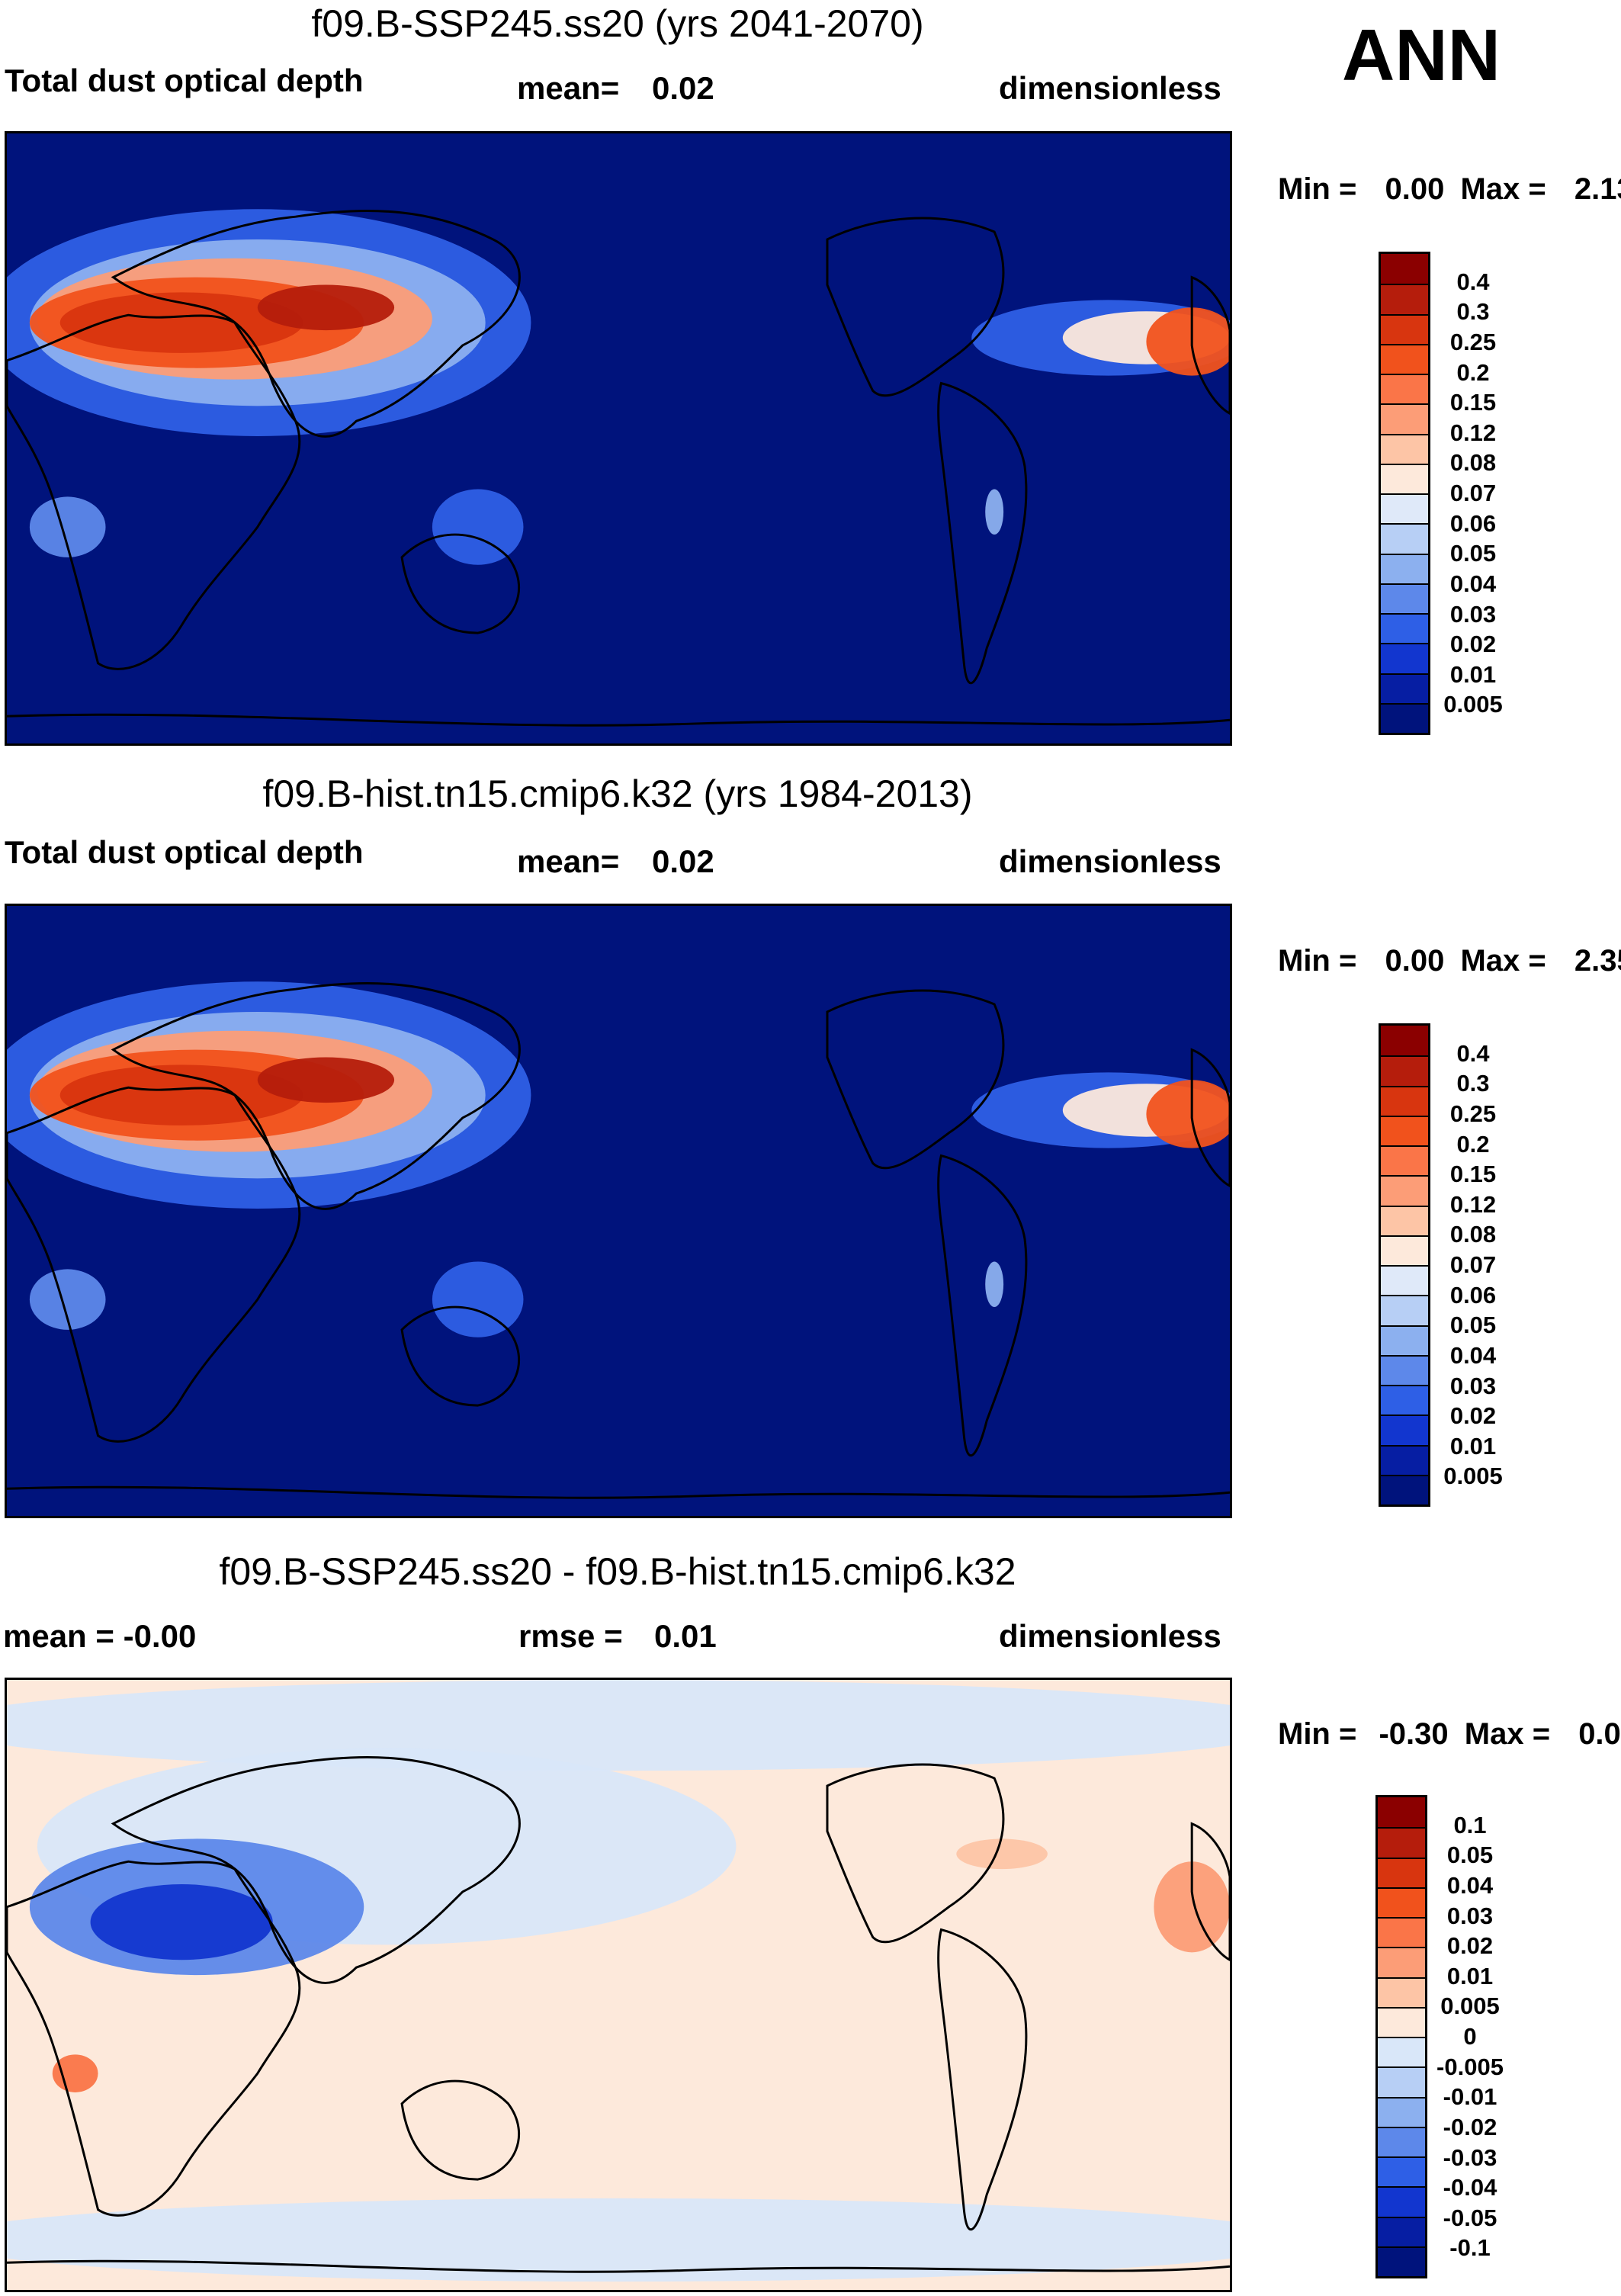  Describe the element at coordinates (1317, 961) in the screenshot. I see `min-label: Min =` at that location.